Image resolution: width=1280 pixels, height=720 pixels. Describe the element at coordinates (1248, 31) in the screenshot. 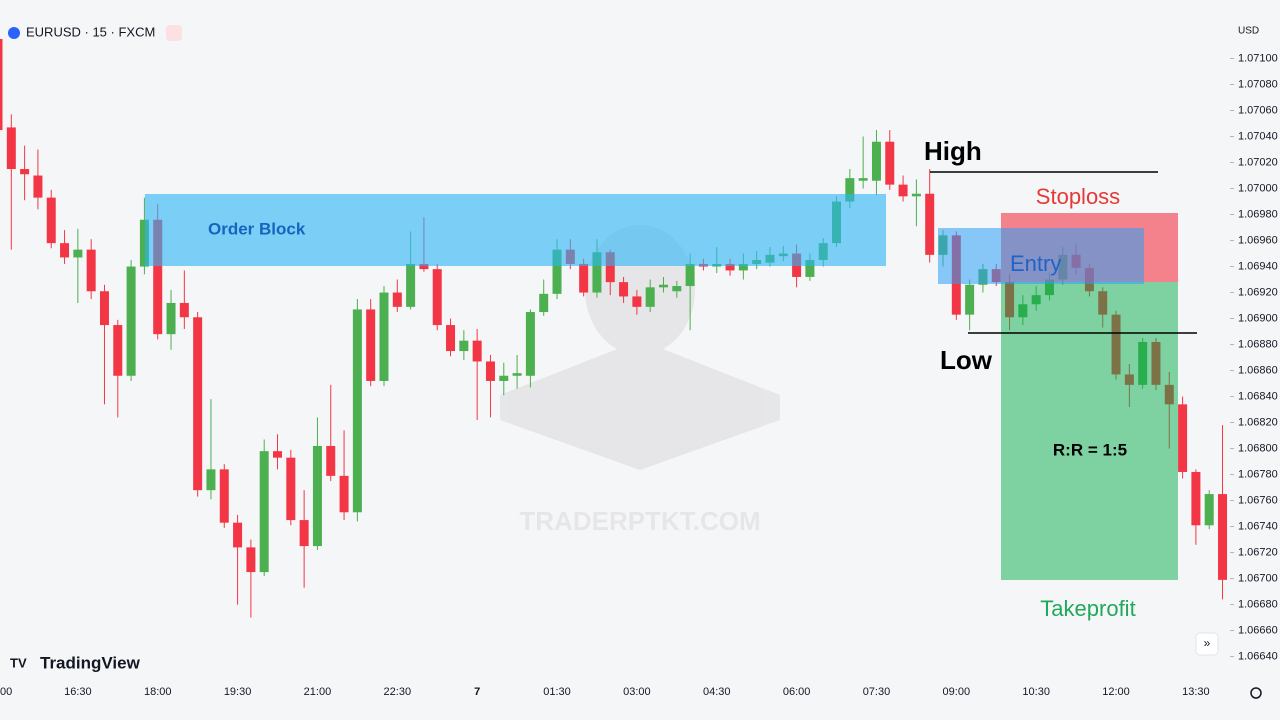

I see `currency: USD` at that location.